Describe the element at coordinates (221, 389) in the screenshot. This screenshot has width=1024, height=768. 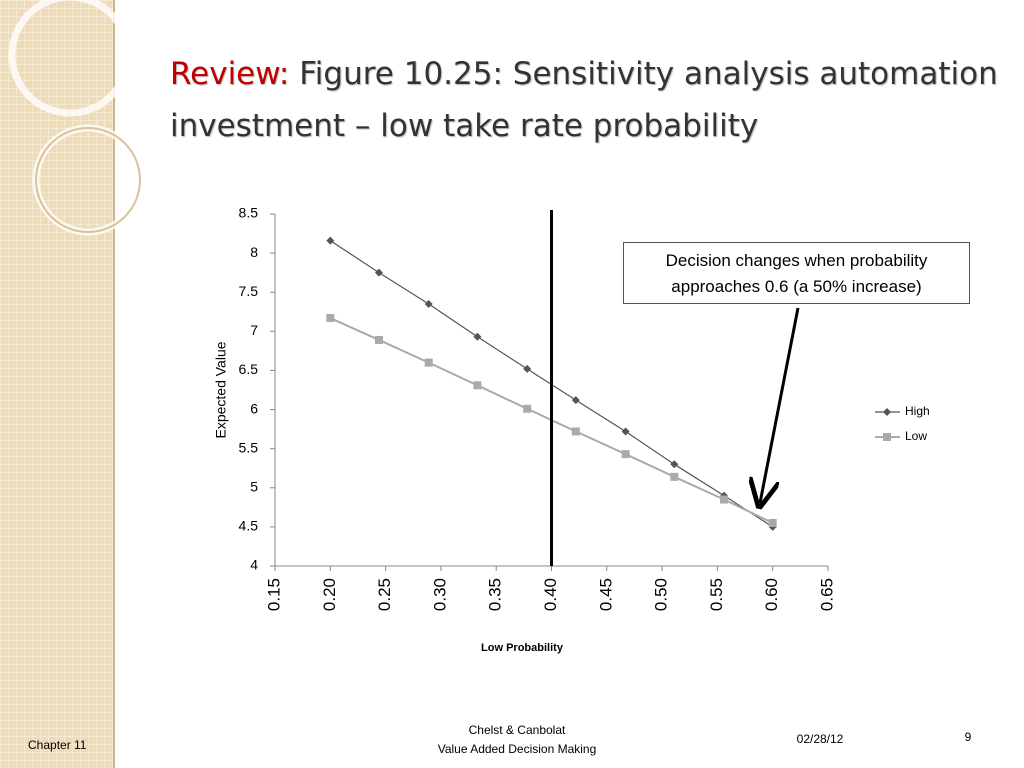
I see `y-axis-title: Expected Value` at that location.